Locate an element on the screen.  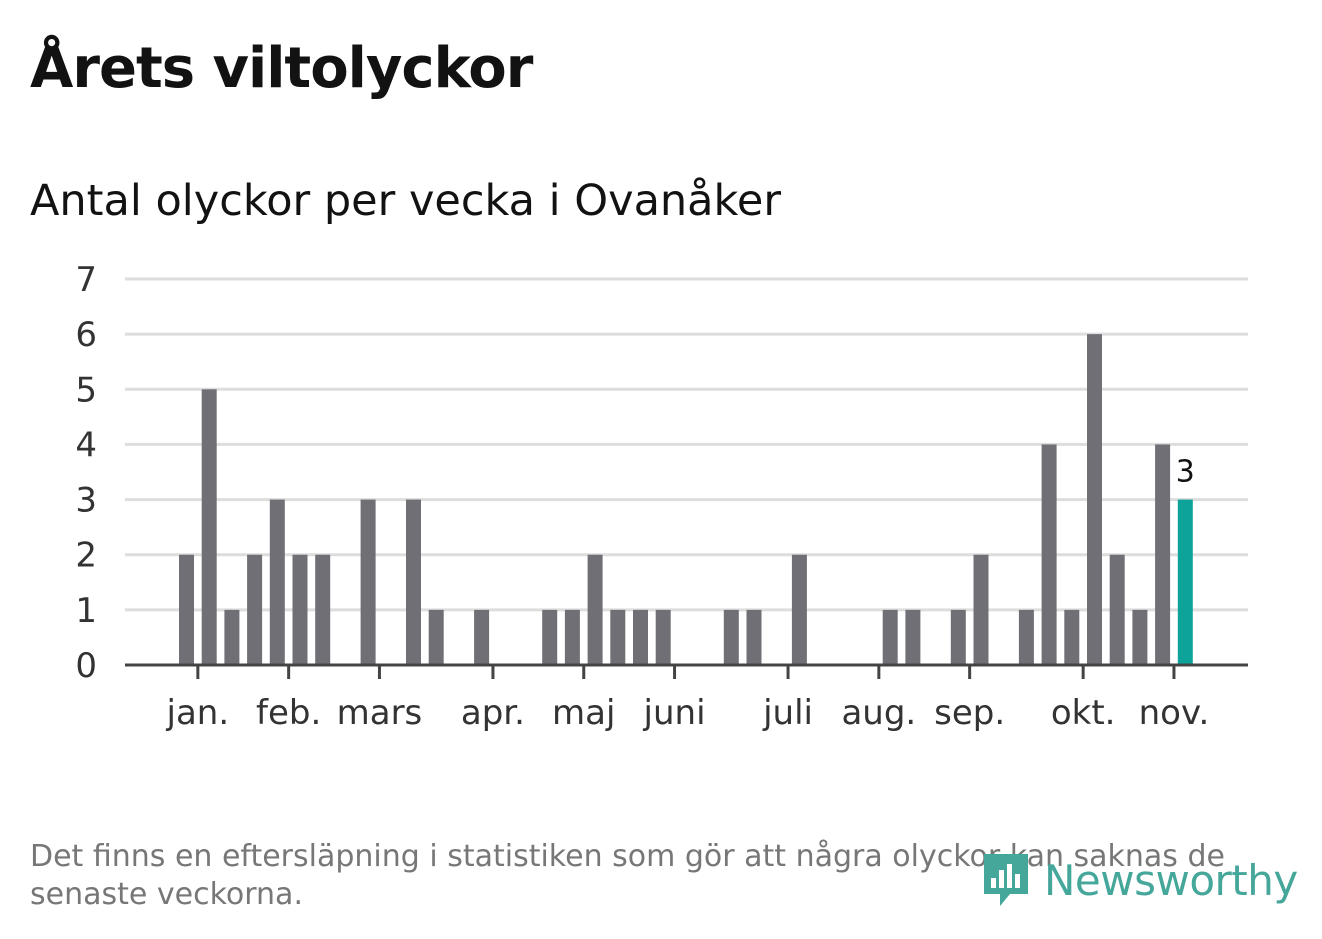
brand-name: Newsworthy is located at coordinates (1171, 880).